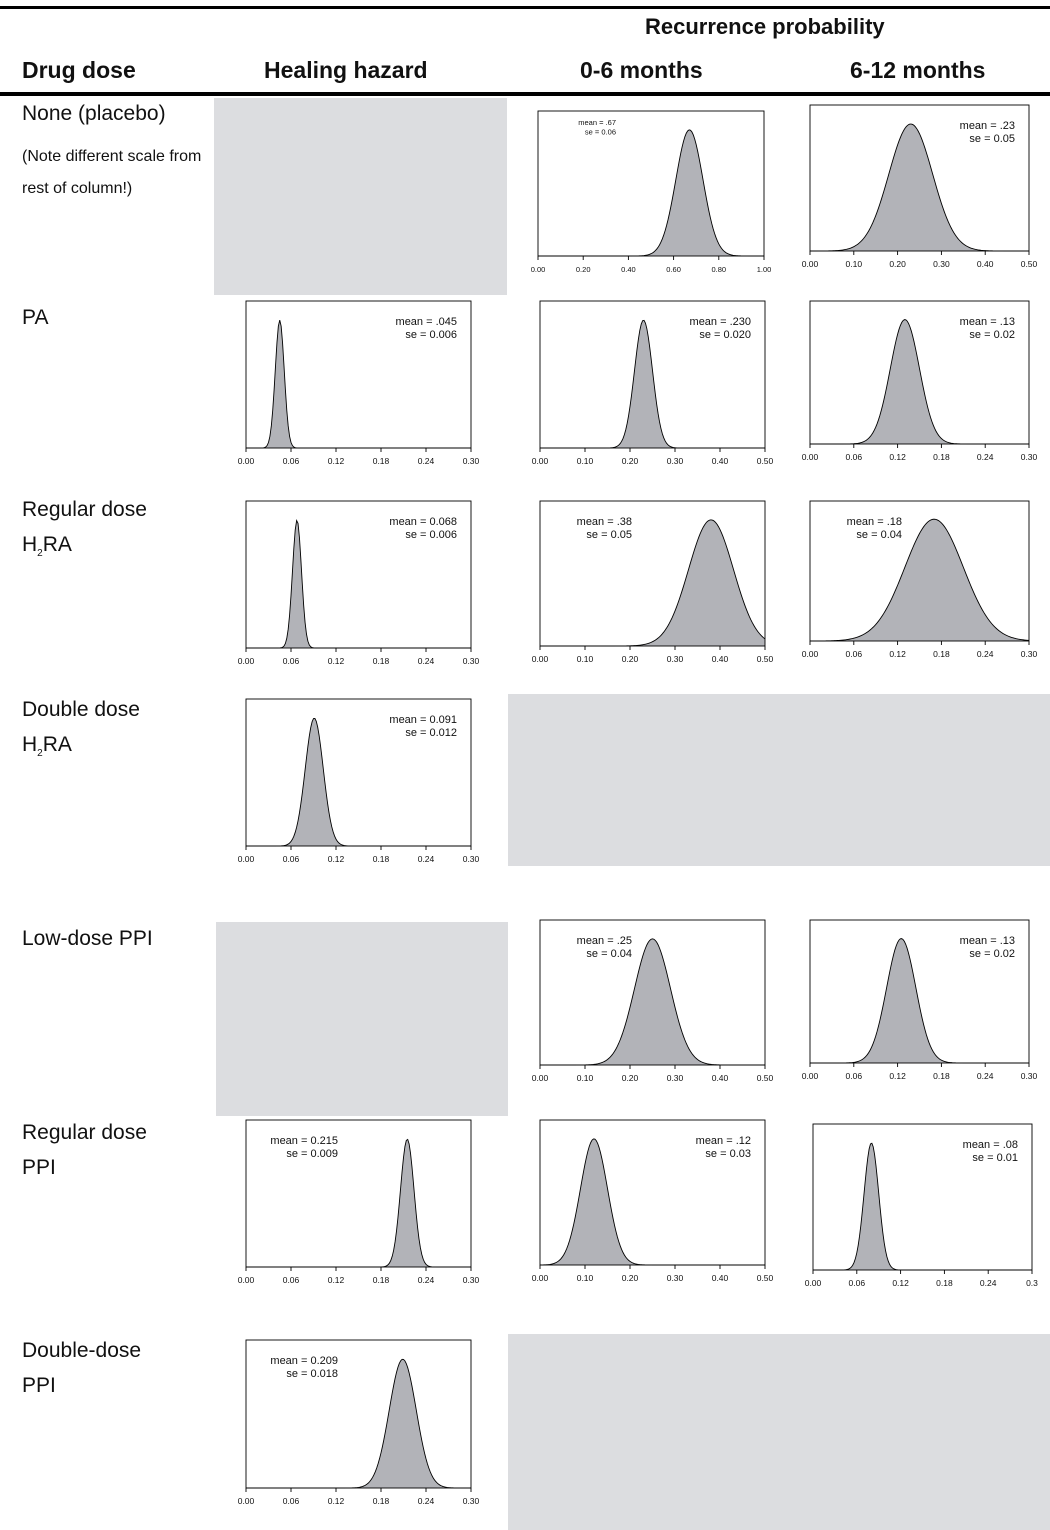  I want to click on density-curve, so click(358, 1423).